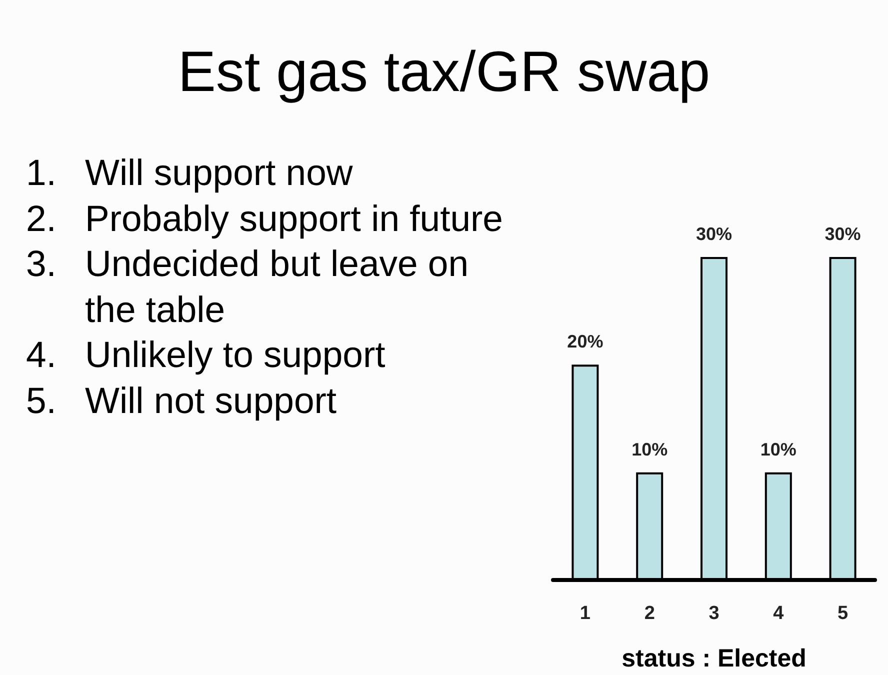  I want to click on chart-title: Est gas tax/GR swap, so click(444, 72).